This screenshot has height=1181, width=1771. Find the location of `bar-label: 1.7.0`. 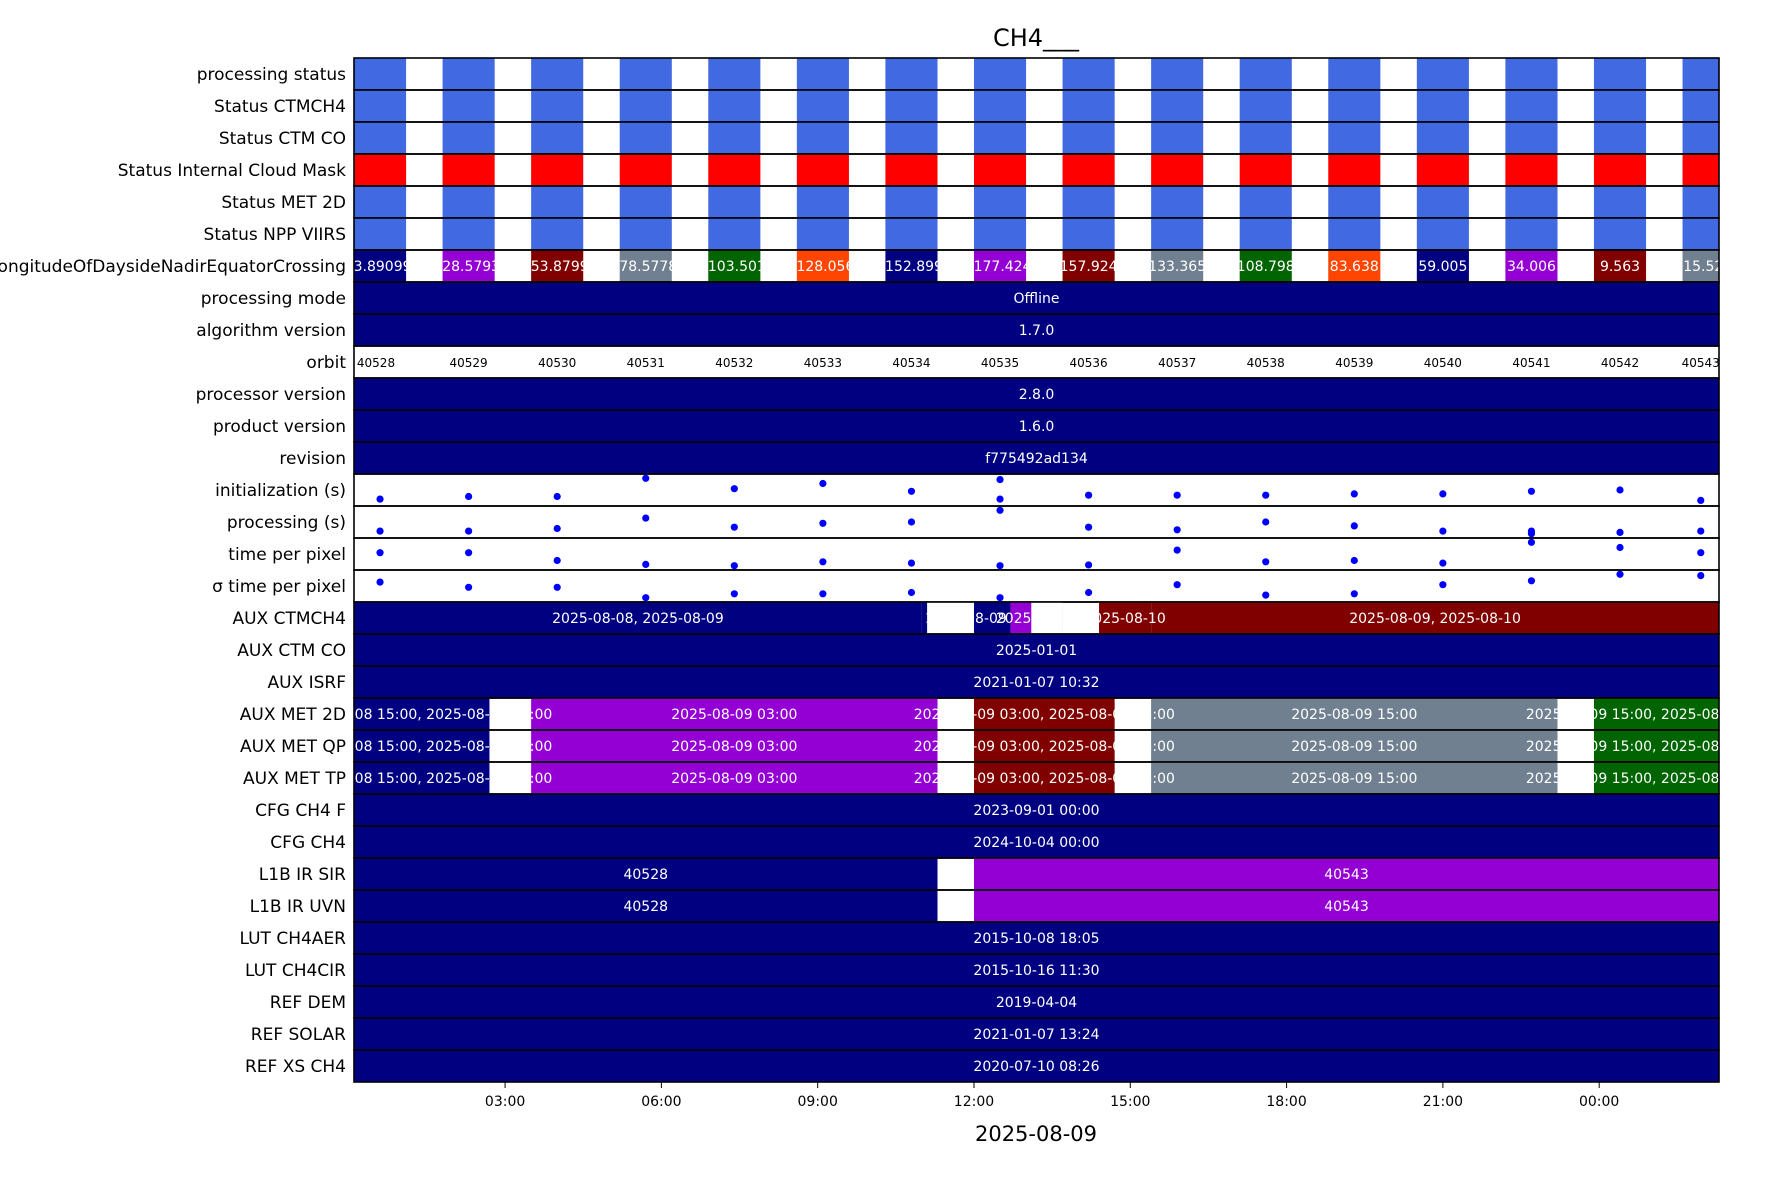

bar-label: 1.7.0 is located at coordinates (1037, 331).